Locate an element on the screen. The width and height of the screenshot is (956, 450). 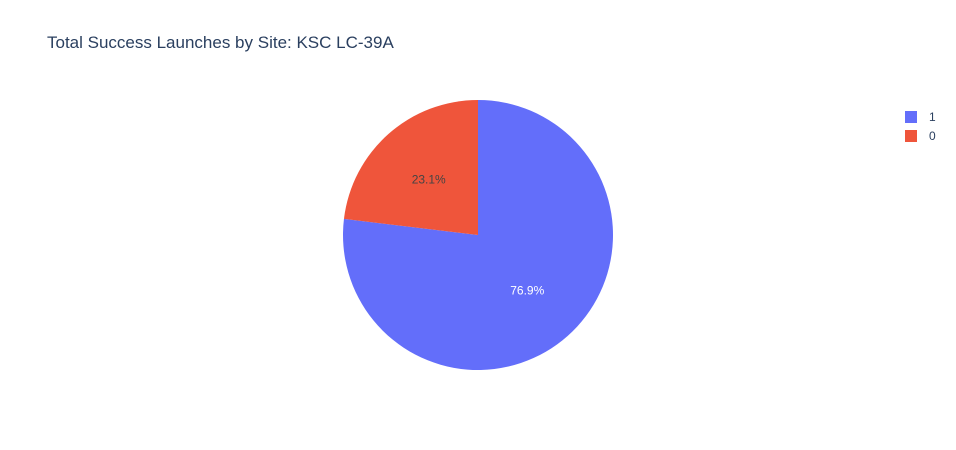
slice-label-1: 76.9% is located at coordinates (527, 291).